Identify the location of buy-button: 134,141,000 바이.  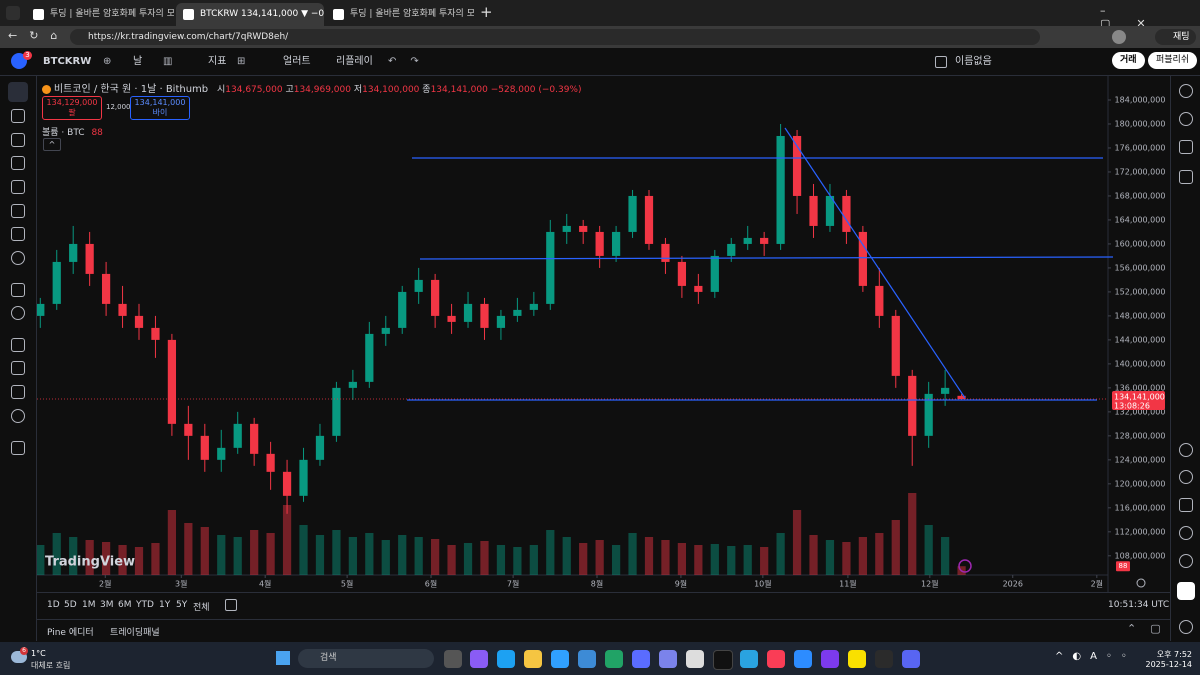
(160, 108).